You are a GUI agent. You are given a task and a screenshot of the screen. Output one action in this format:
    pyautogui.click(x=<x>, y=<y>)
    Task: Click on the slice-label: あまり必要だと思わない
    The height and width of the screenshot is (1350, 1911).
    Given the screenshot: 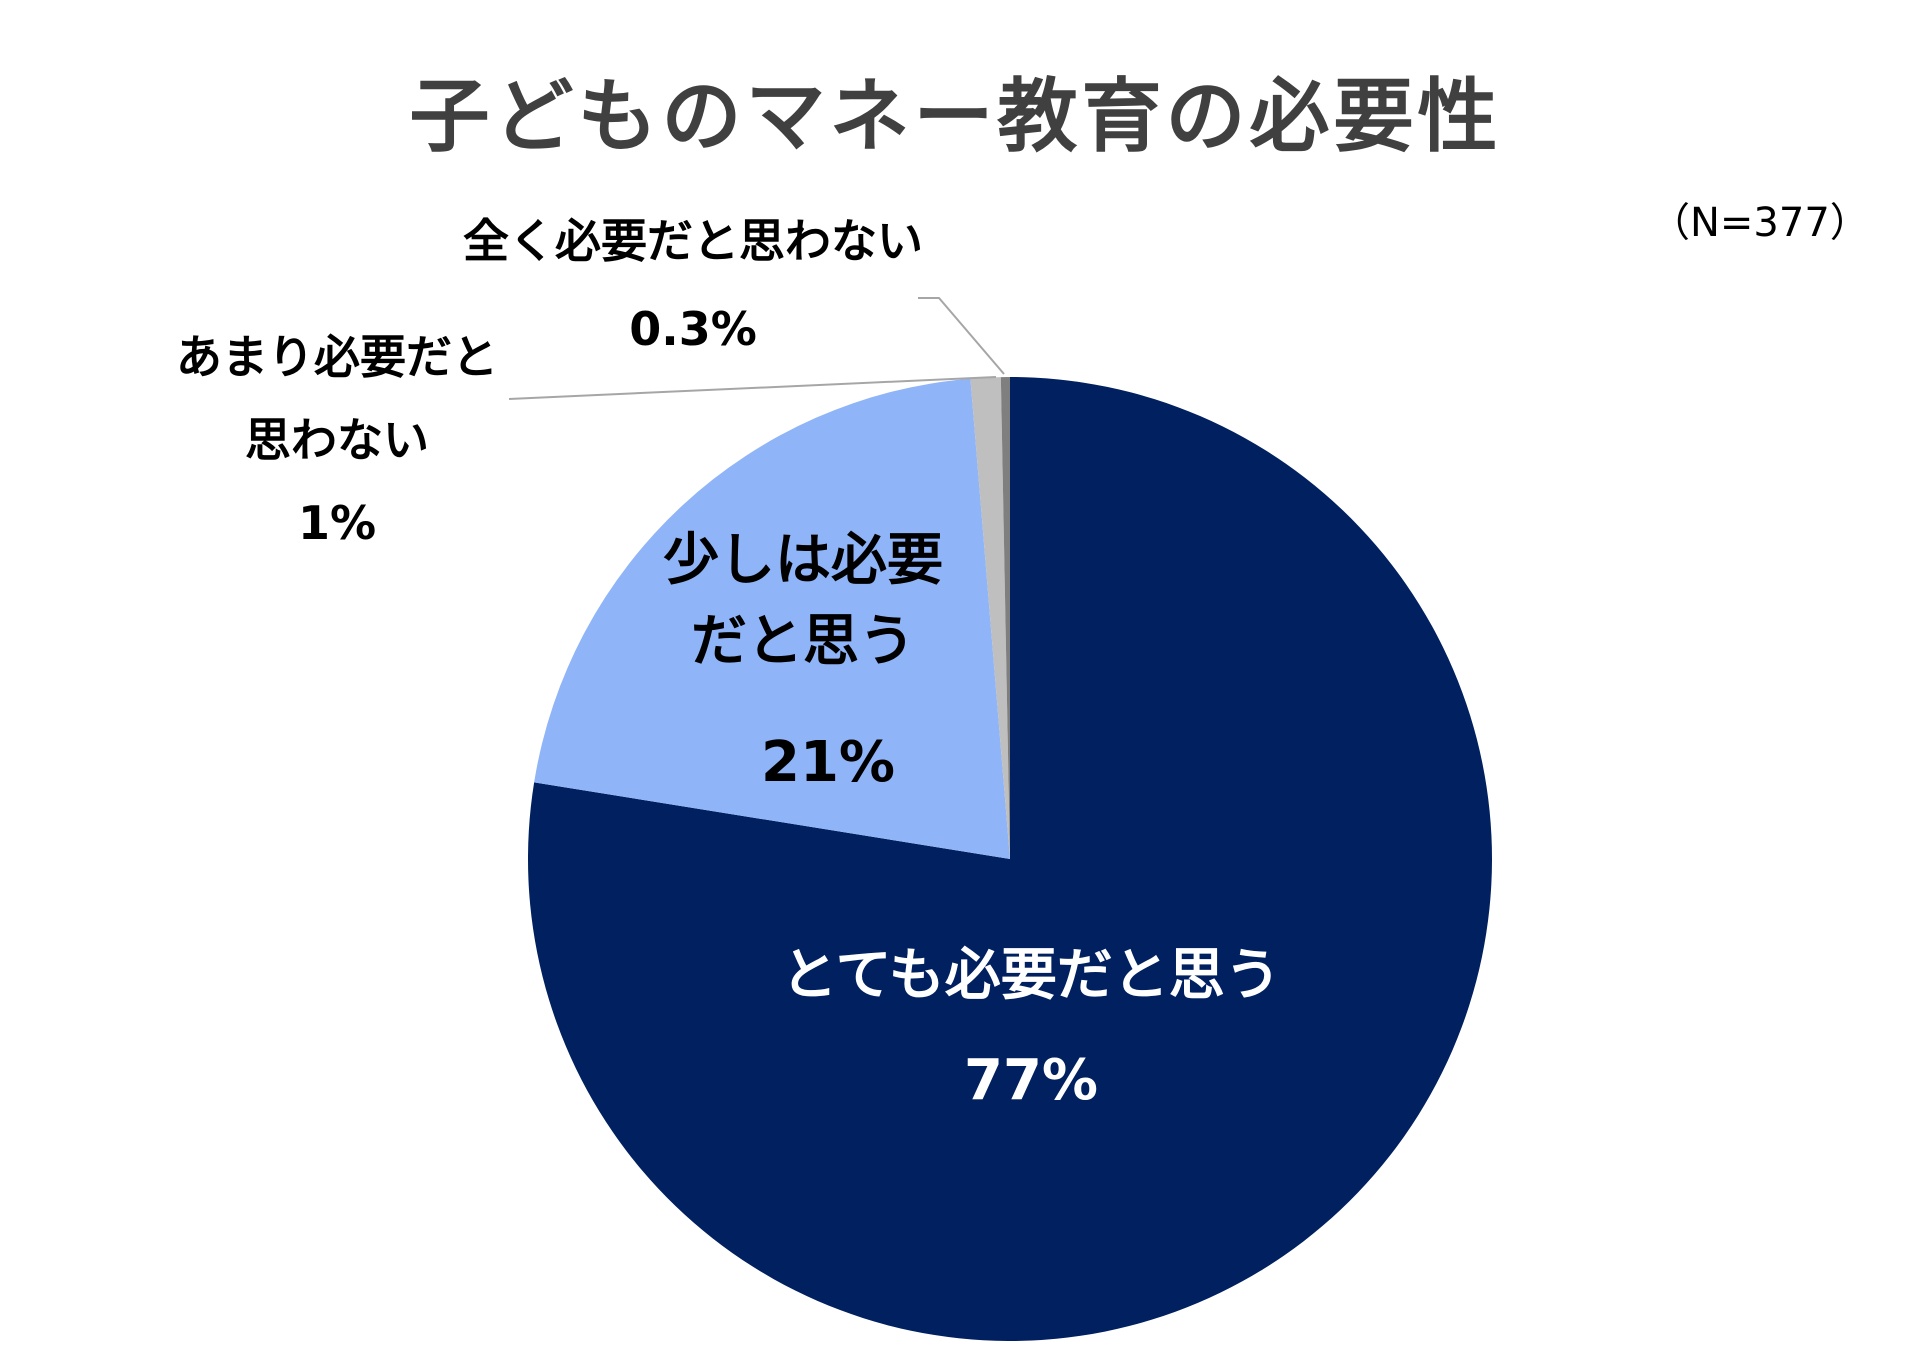 What is the action you would take?
    pyautogui.click(x=336, y=398)
    